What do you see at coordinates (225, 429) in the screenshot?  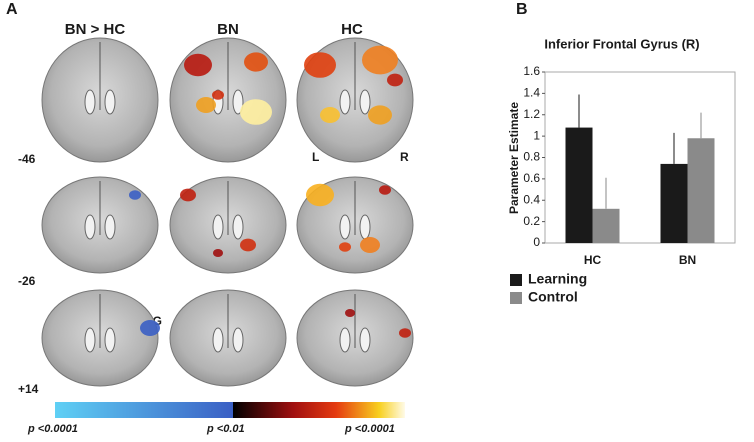 I see `colorbar-label: p <0.01` at bounding box center [225, 429].